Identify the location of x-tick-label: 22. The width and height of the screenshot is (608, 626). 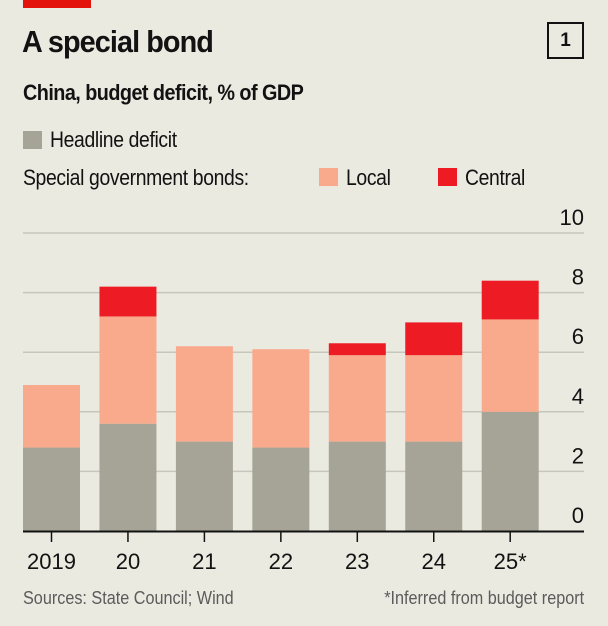
(281, 561).